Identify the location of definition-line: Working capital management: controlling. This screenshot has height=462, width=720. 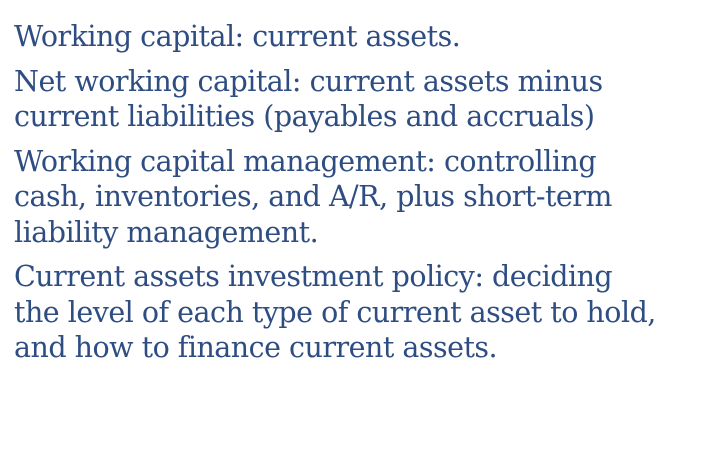
(305, 161).